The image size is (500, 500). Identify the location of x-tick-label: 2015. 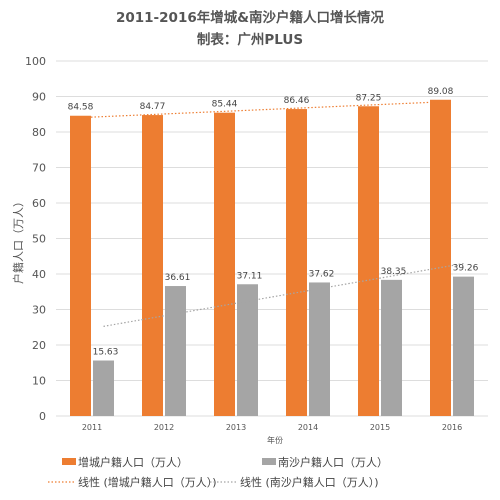
(380, 427).